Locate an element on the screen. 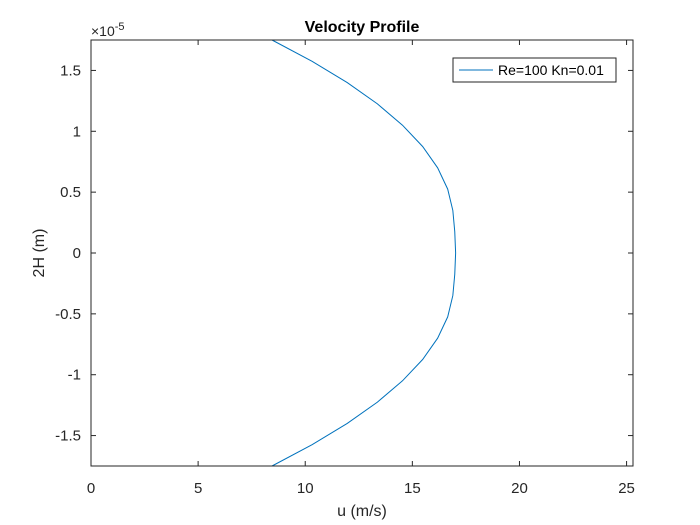 Image resolution: width=700 pixels, height=525 pixels. x-tick-label: 25 is located at coordinates (626, 488).